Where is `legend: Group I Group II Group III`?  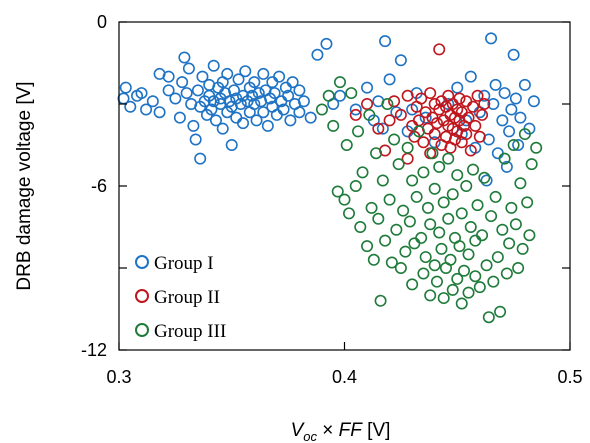 legend: Group I Group II Group III is located at coordinates (180, 297).